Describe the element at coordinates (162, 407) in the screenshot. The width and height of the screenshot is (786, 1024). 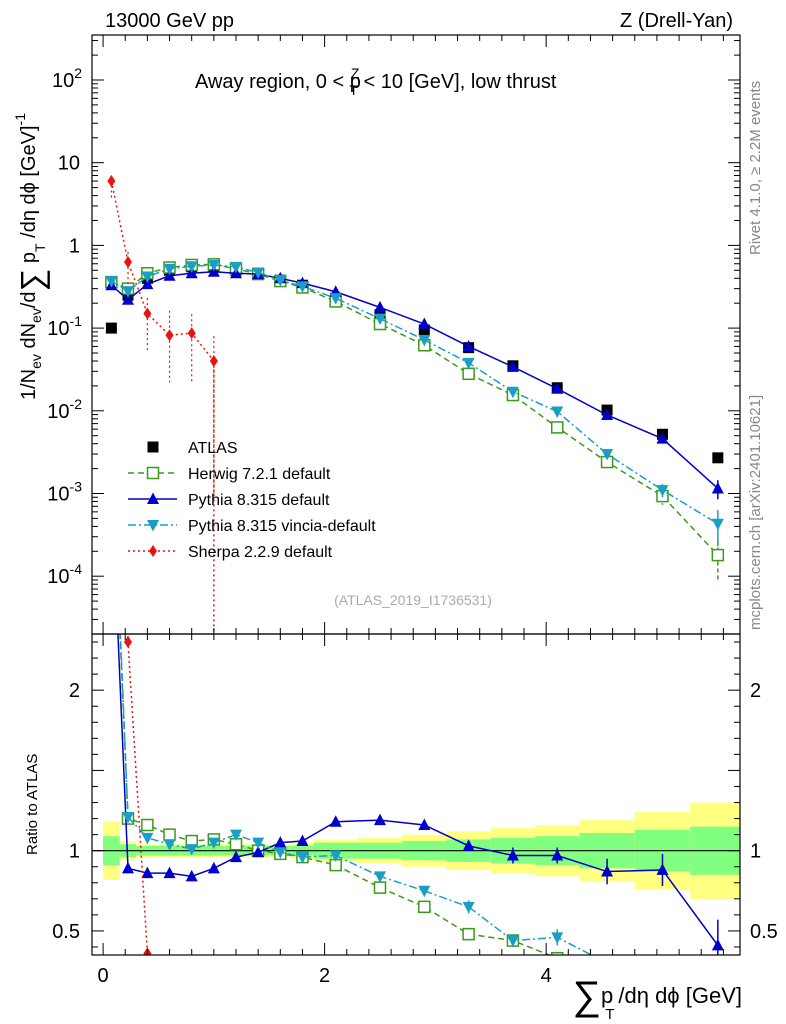
I see `sherpa-2-2-9-default-line` at that location.